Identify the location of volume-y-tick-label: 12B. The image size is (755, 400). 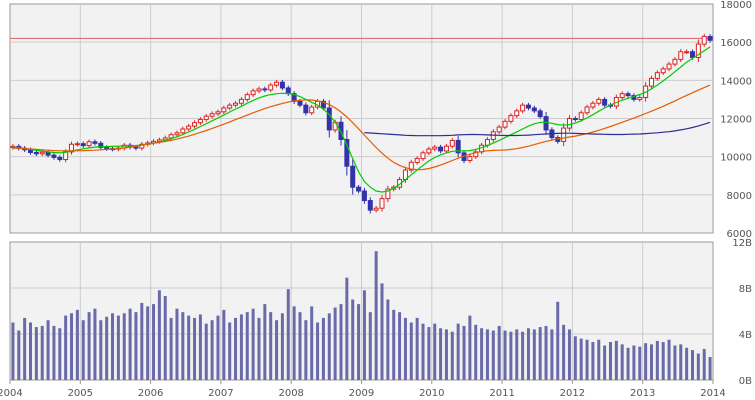
(742, 243).